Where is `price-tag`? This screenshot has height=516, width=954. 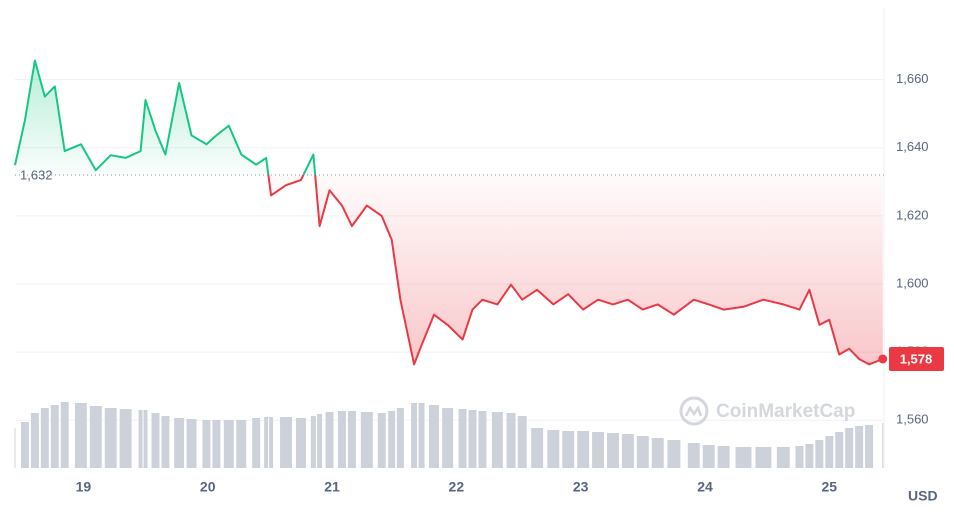
price-tag is located at coordinates (916, 358).